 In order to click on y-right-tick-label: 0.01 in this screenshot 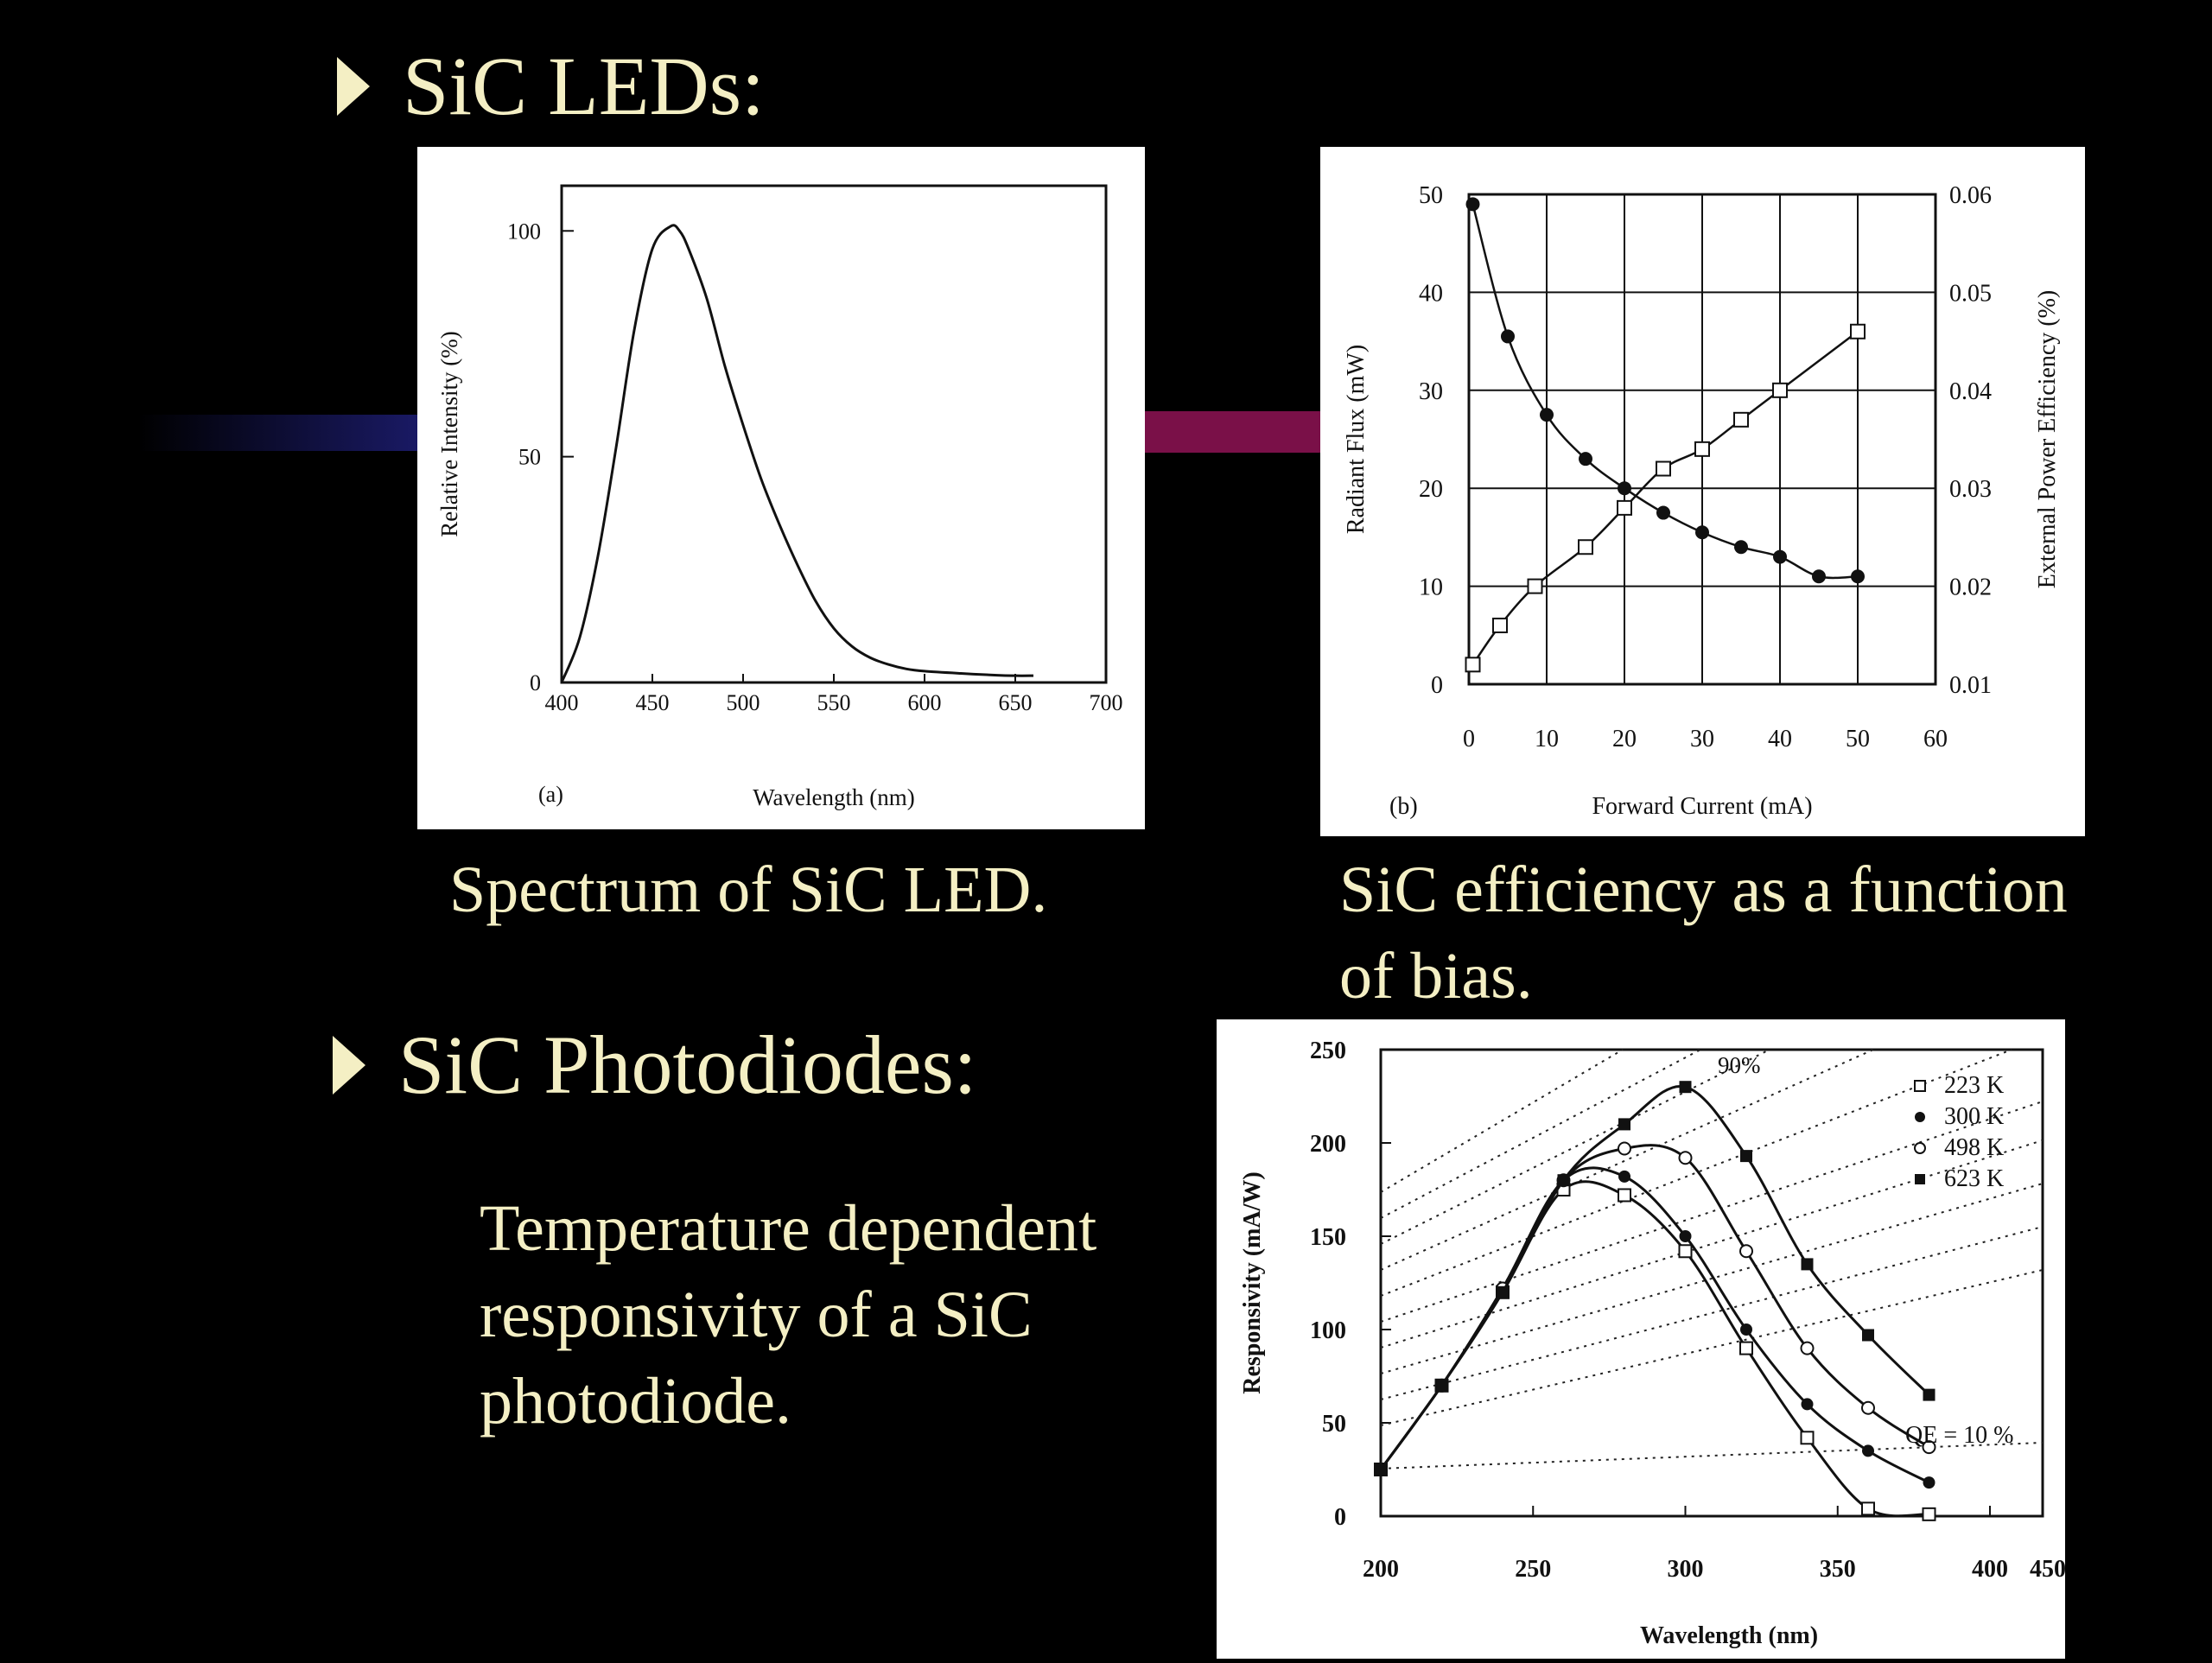, I will do `click(1970, 686)`.